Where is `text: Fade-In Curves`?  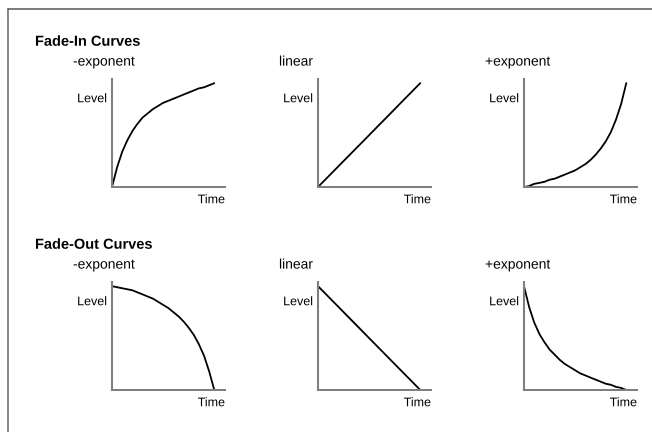 text: Fade-In Curves is located at coordinates (88, 40).